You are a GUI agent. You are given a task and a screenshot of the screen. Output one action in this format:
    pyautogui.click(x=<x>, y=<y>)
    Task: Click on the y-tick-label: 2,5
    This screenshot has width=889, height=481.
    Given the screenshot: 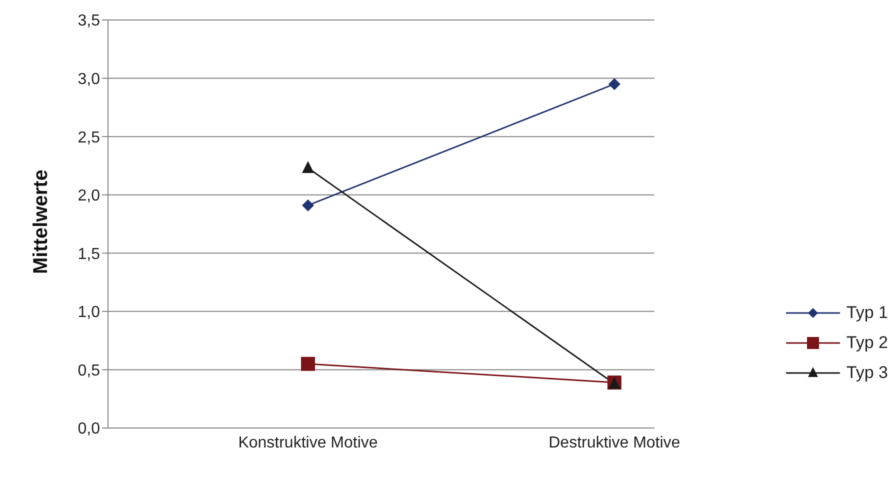 What is the action you would take?
    pyautogui.click(x=89, y=137)
    